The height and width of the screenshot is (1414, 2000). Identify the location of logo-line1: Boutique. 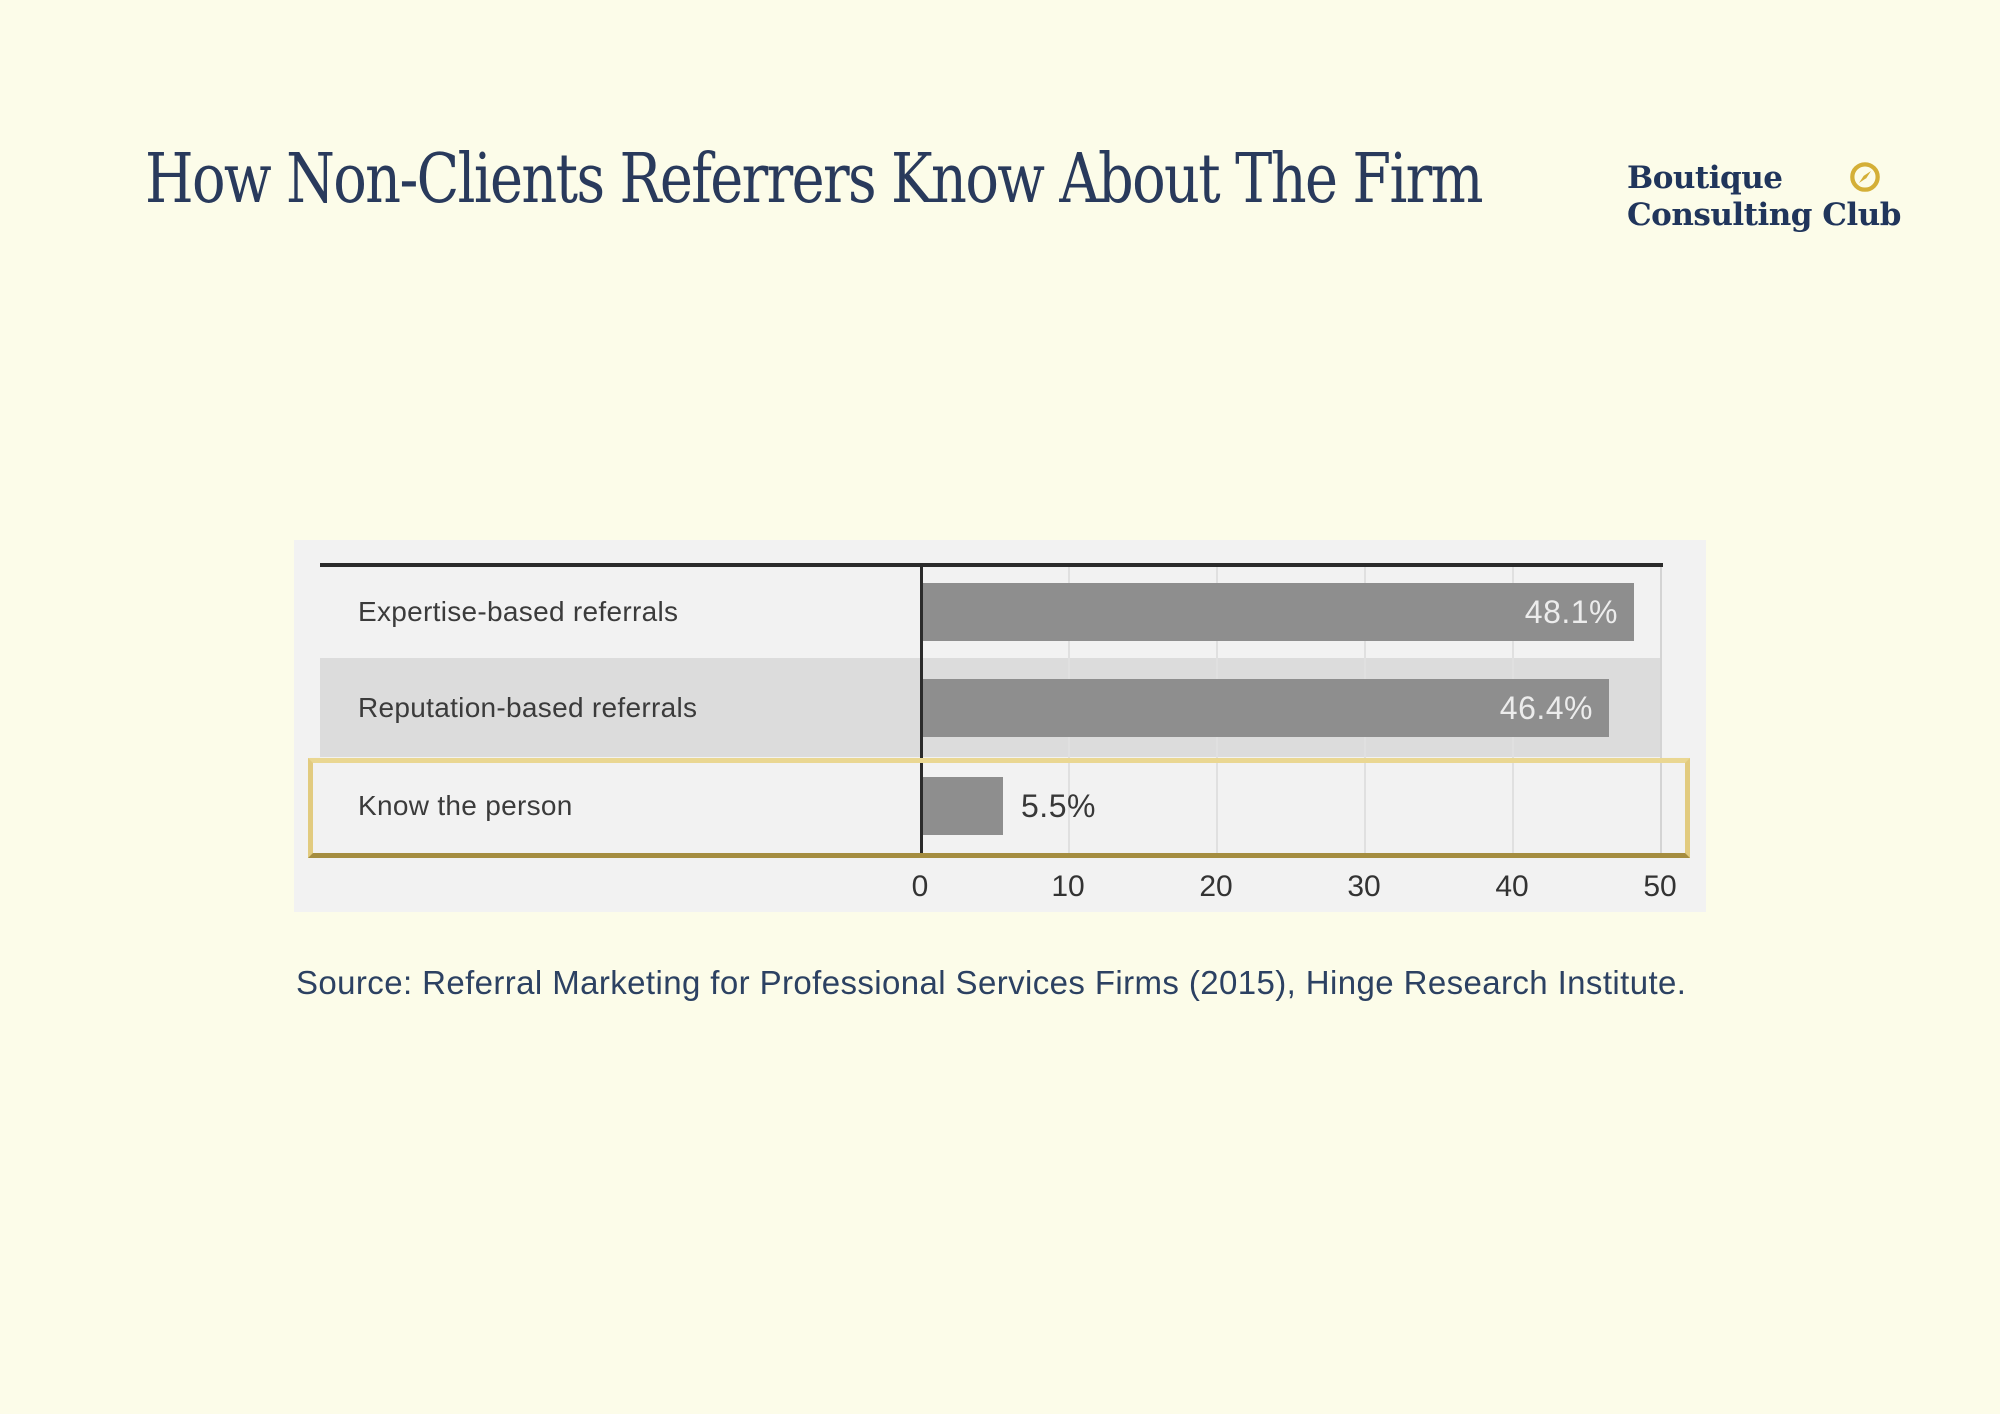
(1705, 178).